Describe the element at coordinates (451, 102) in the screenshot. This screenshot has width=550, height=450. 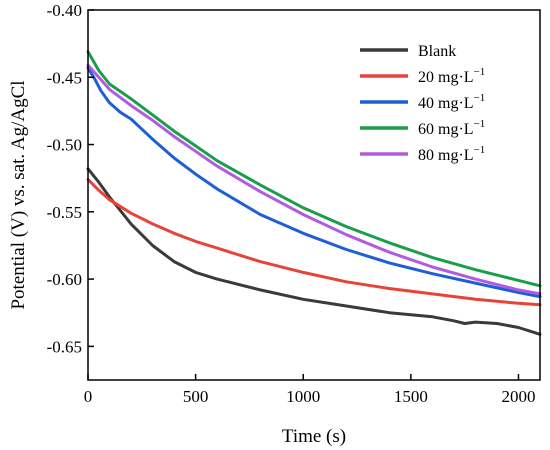
I see `legend-label-3: 40 mg·L−1` at that location.